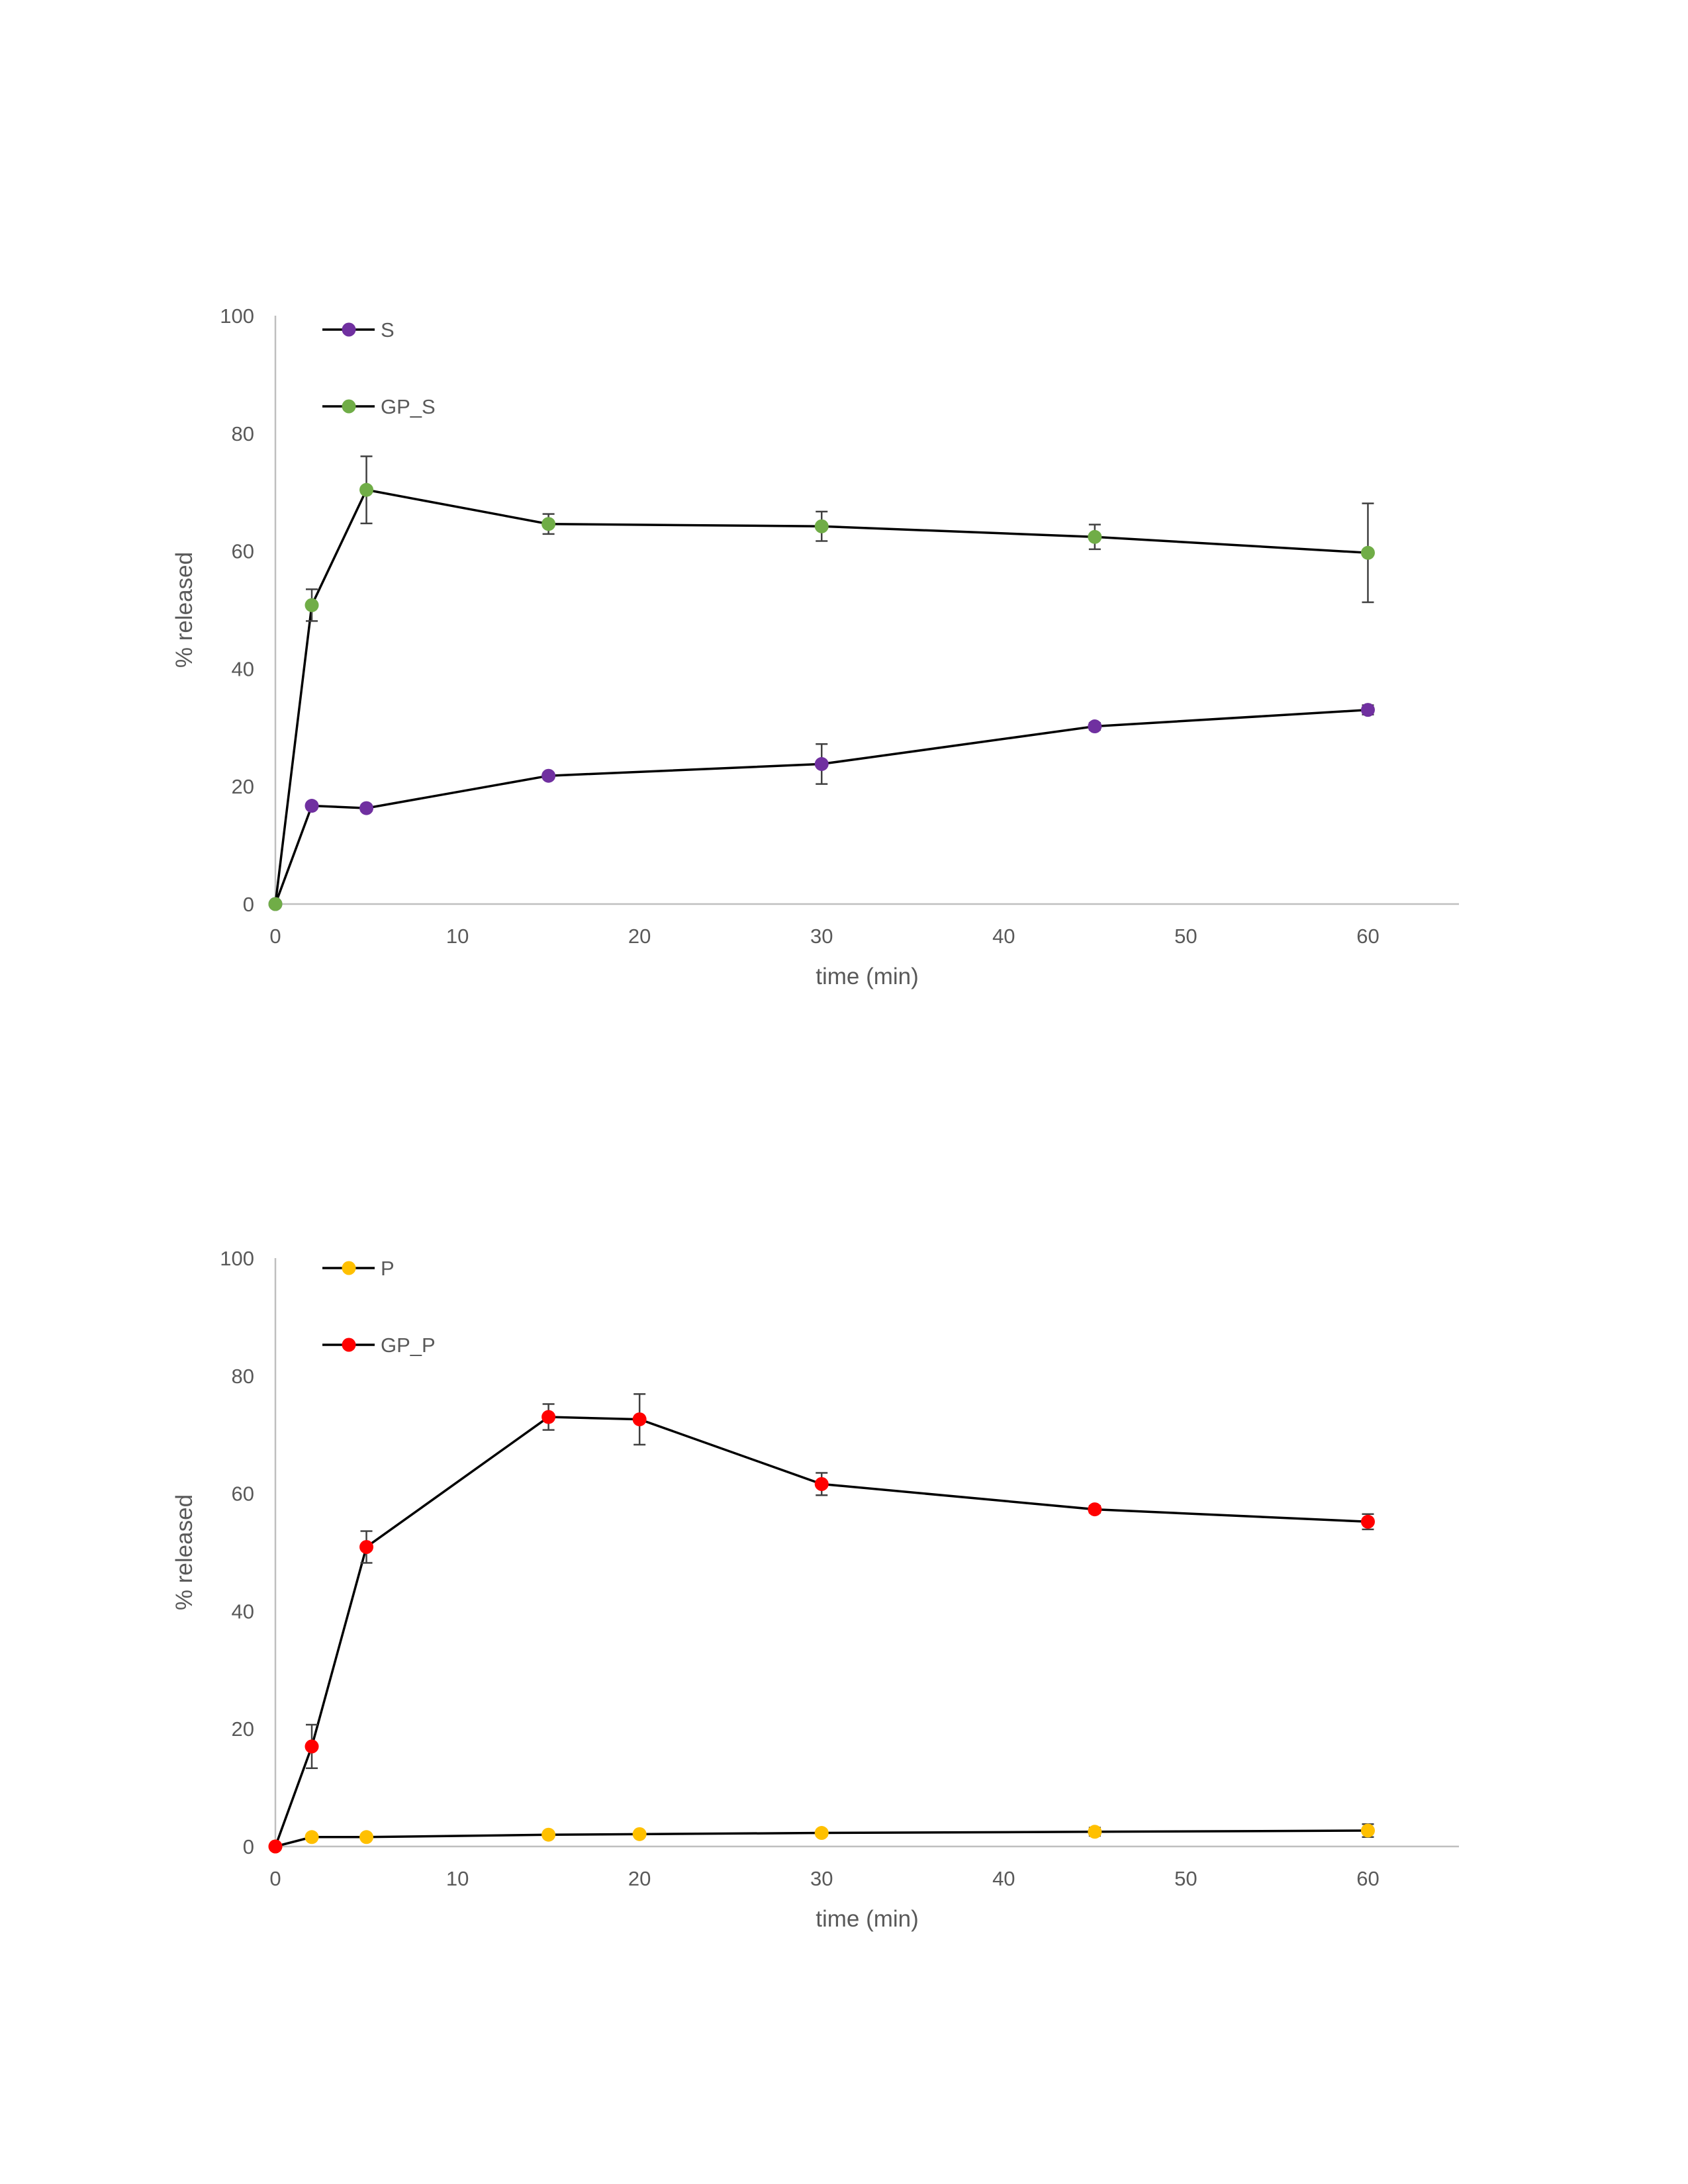 The image size is (1688, 2184). I want to click on legend-entry-P: P, so click(358, 1268).